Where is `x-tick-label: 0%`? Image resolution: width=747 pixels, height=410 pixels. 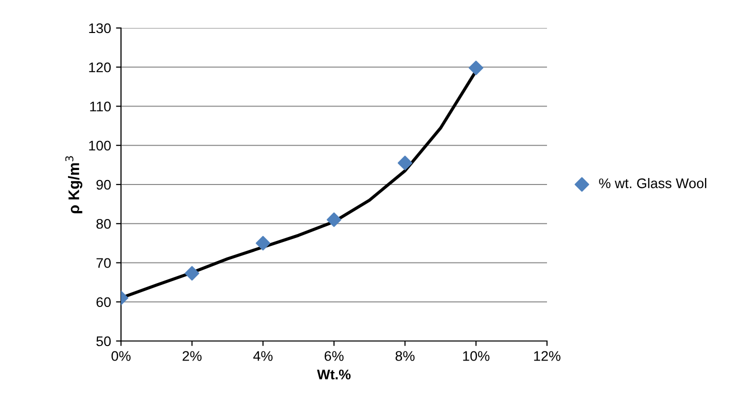
x-tick-label: 0% is located at coordinates (121, 356).